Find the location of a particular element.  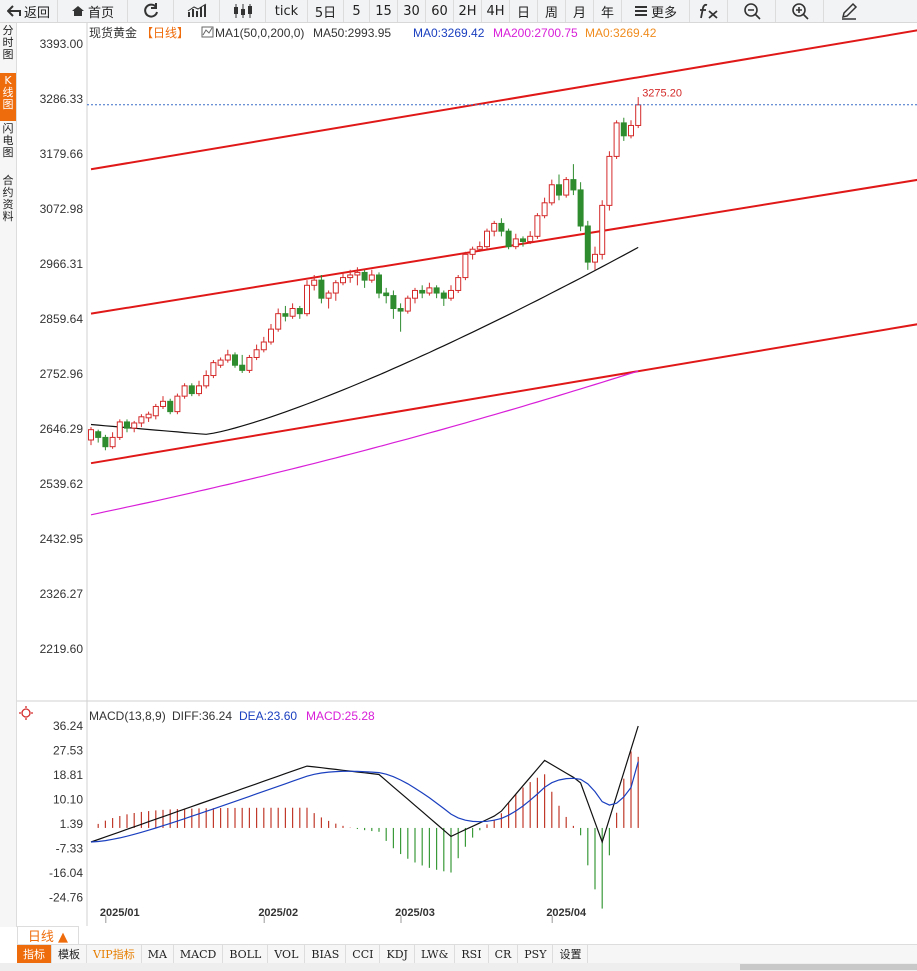

formula-button is located at coordinates (709, 11).